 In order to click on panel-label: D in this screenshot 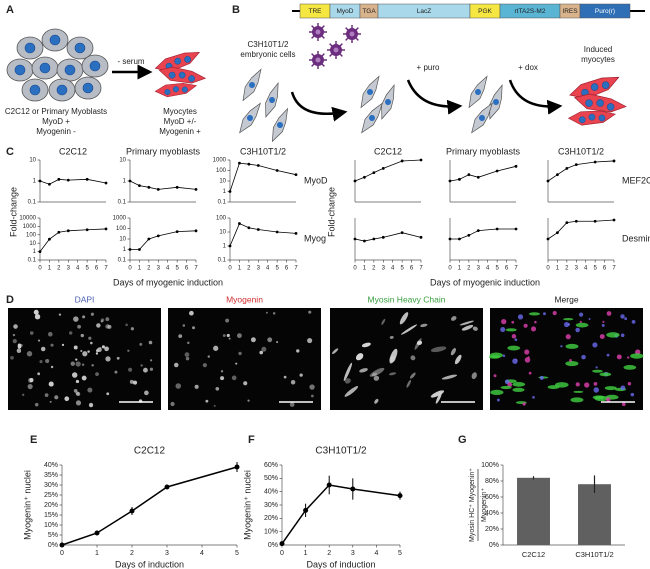, I will do `click(10, 300)`.